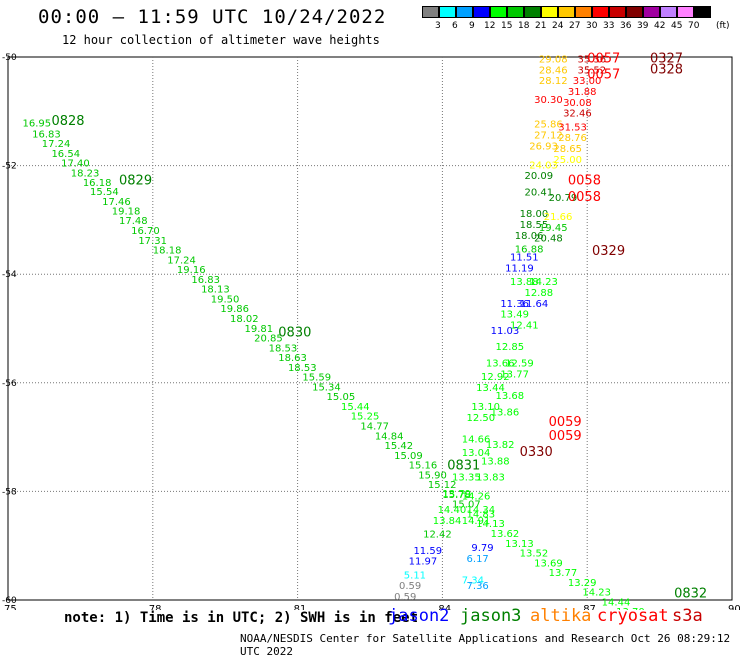 The width and height of the screenshot is (740, 658). Describe the element at coordinates (538, 176) in the screenshot. I see `swh-point: 20.09` at that location.